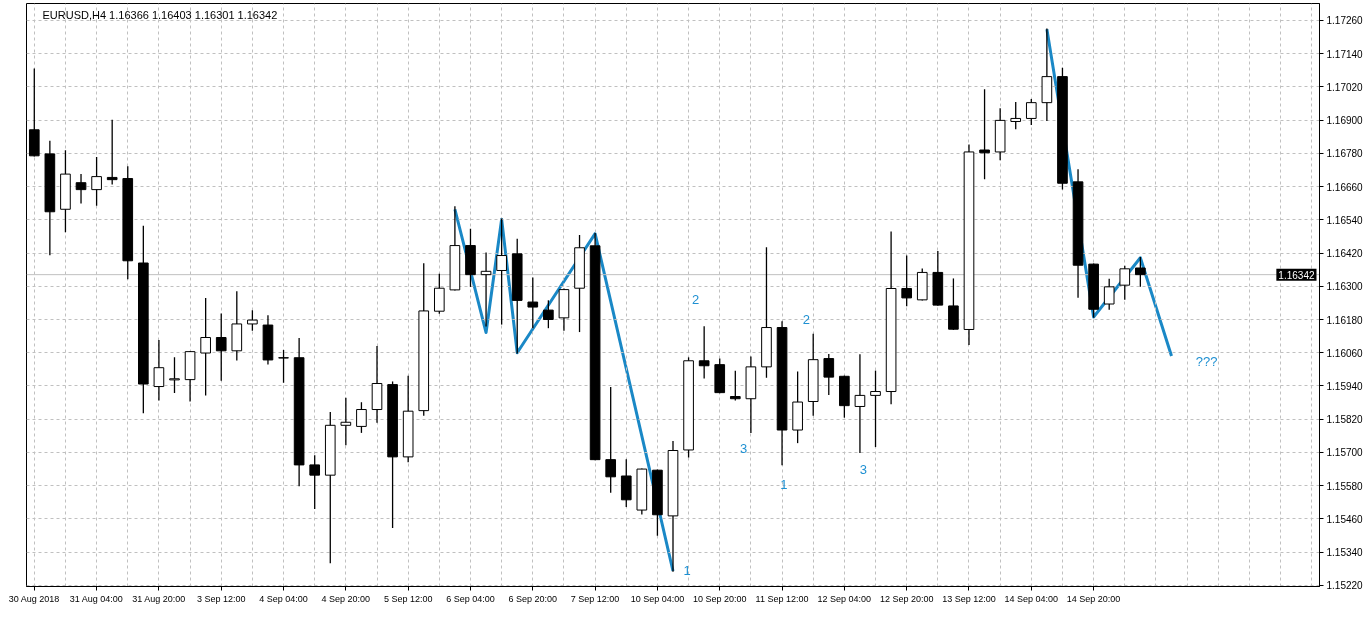  What do you see at coordinates (346, 598) in the screenshot?
I see `x-tick-label: 4 Sep 20:00` at bounding box center [346, 598].